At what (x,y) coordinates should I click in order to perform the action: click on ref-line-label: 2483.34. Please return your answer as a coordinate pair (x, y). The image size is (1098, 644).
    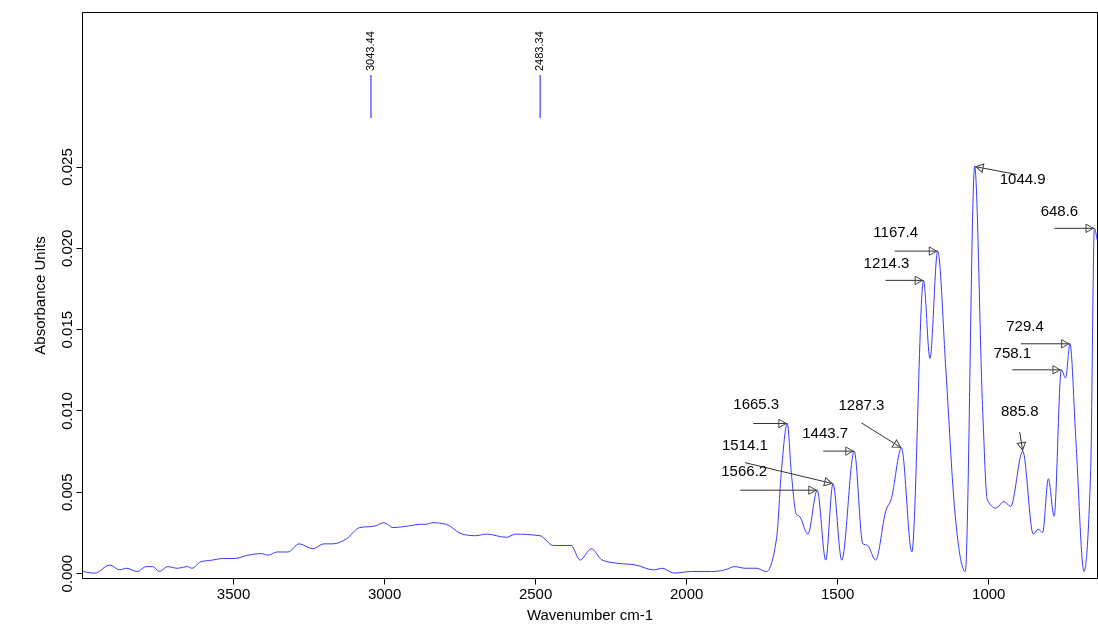
    Looking at the image, I should click on (539, 51).